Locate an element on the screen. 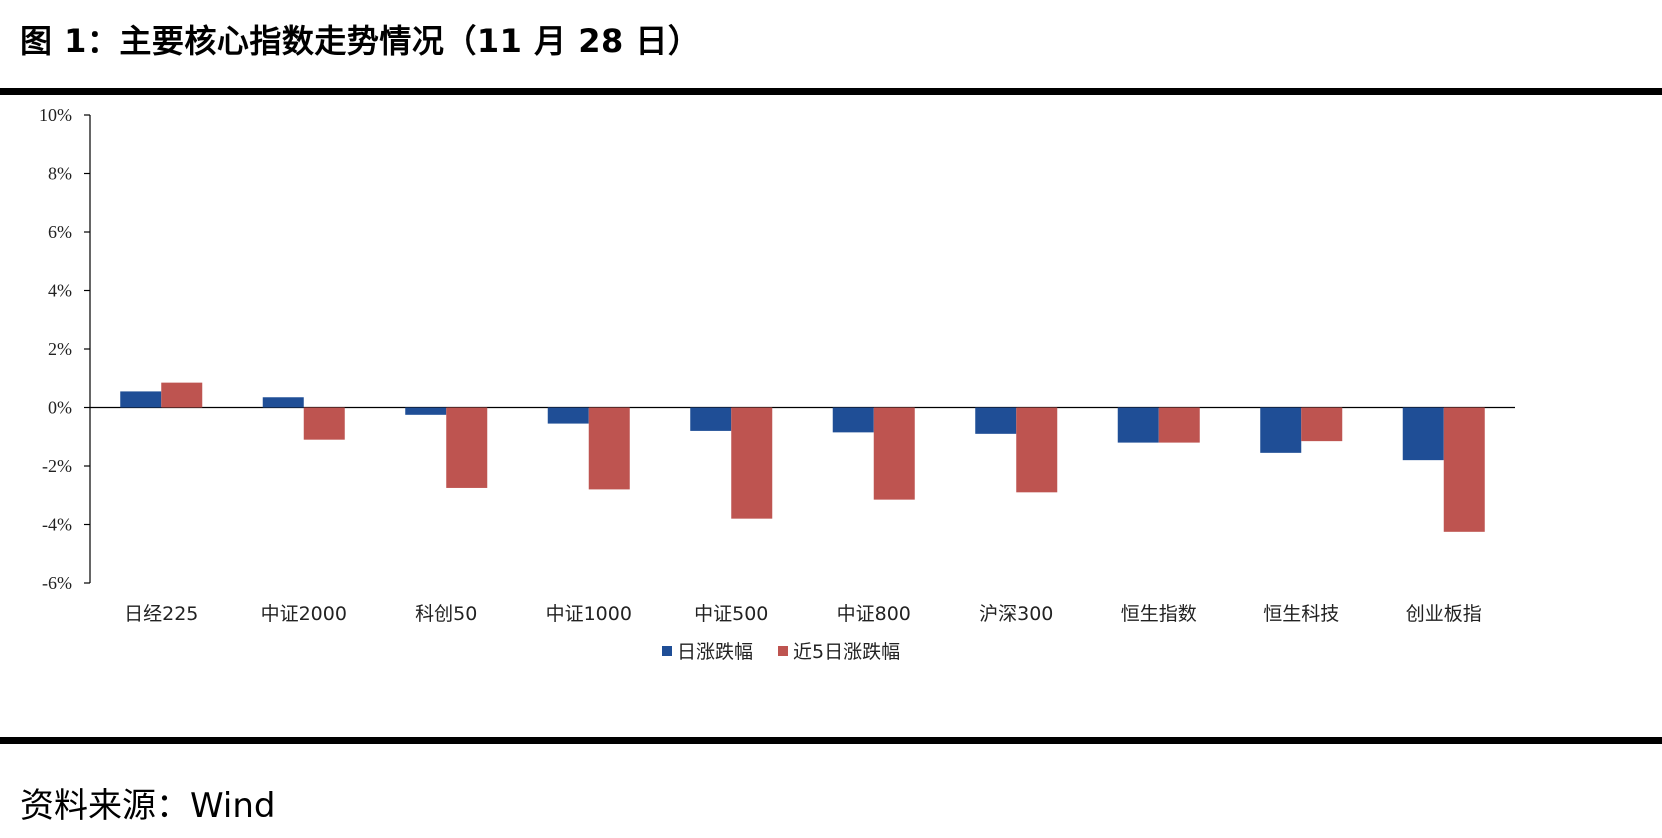  x-category-label: 恒生指数 is located at coordinates (1159, 614).